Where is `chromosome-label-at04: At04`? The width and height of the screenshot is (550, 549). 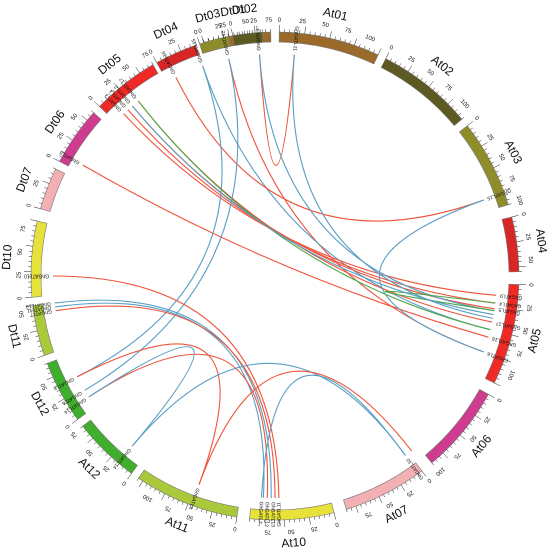
chromosome-label-at04: At04 is located at coordinates (541, 241).